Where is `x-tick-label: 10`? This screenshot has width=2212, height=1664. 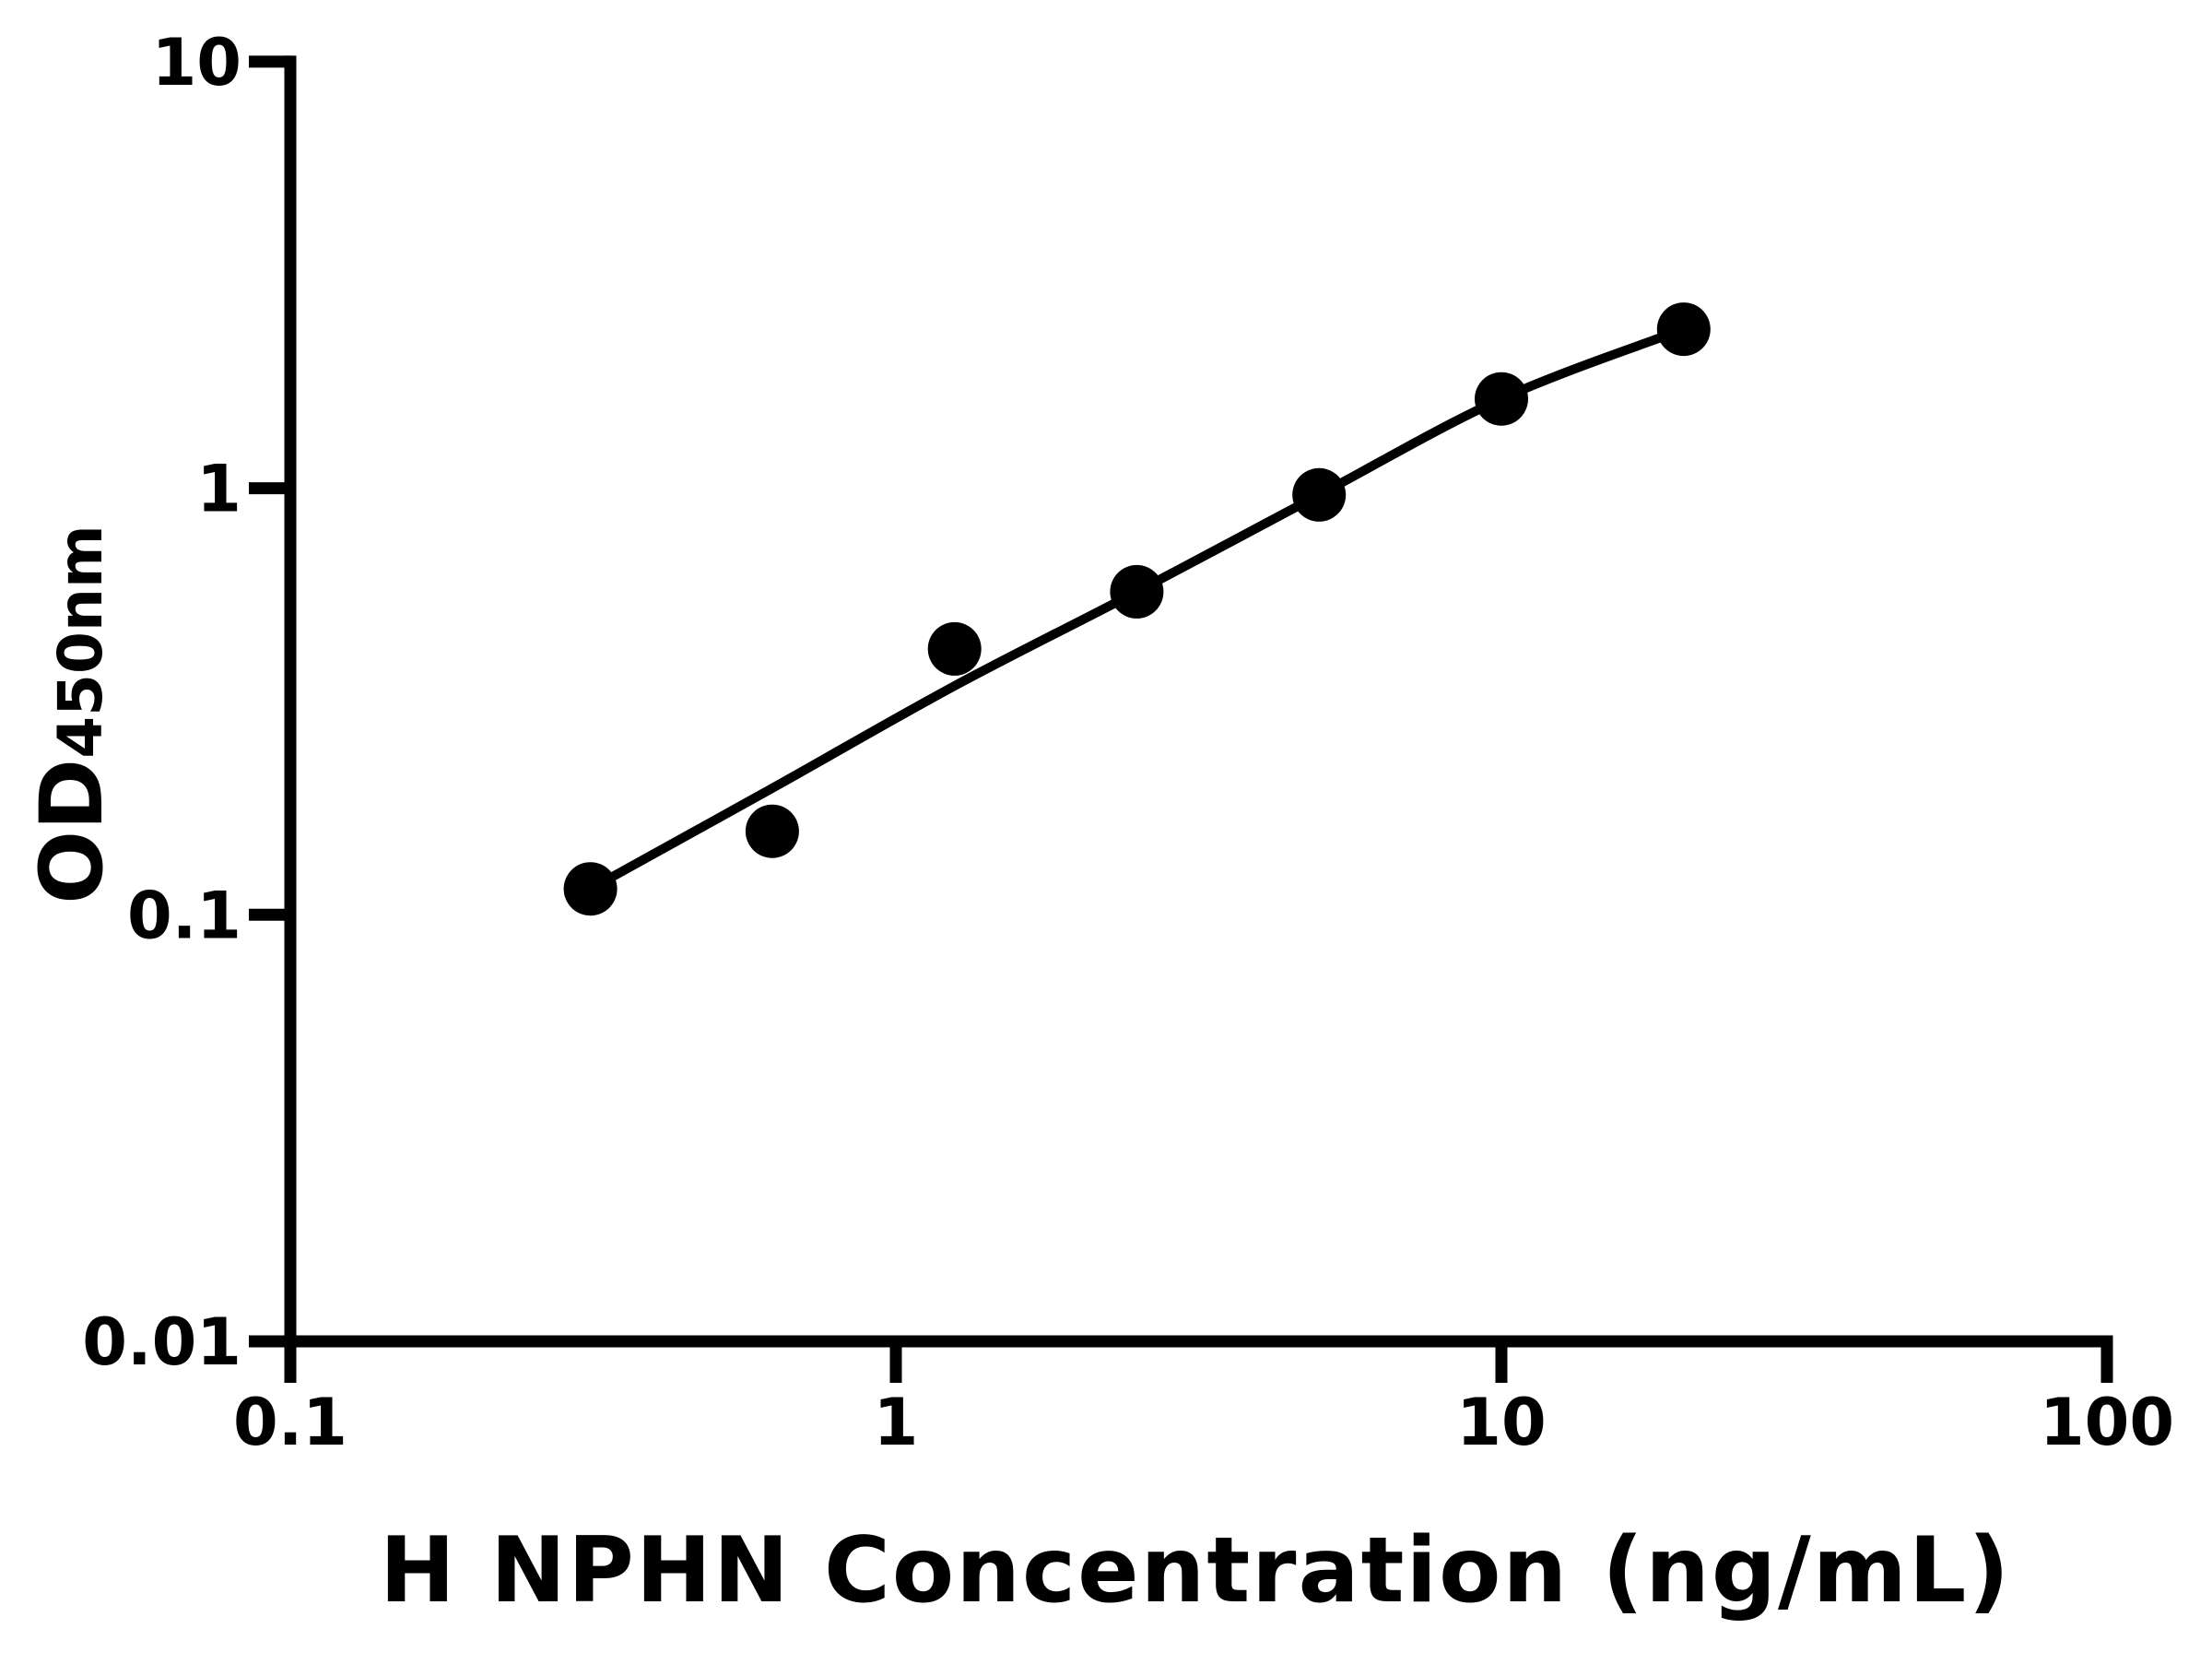 x-tick-label: 10 is located at coordinates (1501, 1422).